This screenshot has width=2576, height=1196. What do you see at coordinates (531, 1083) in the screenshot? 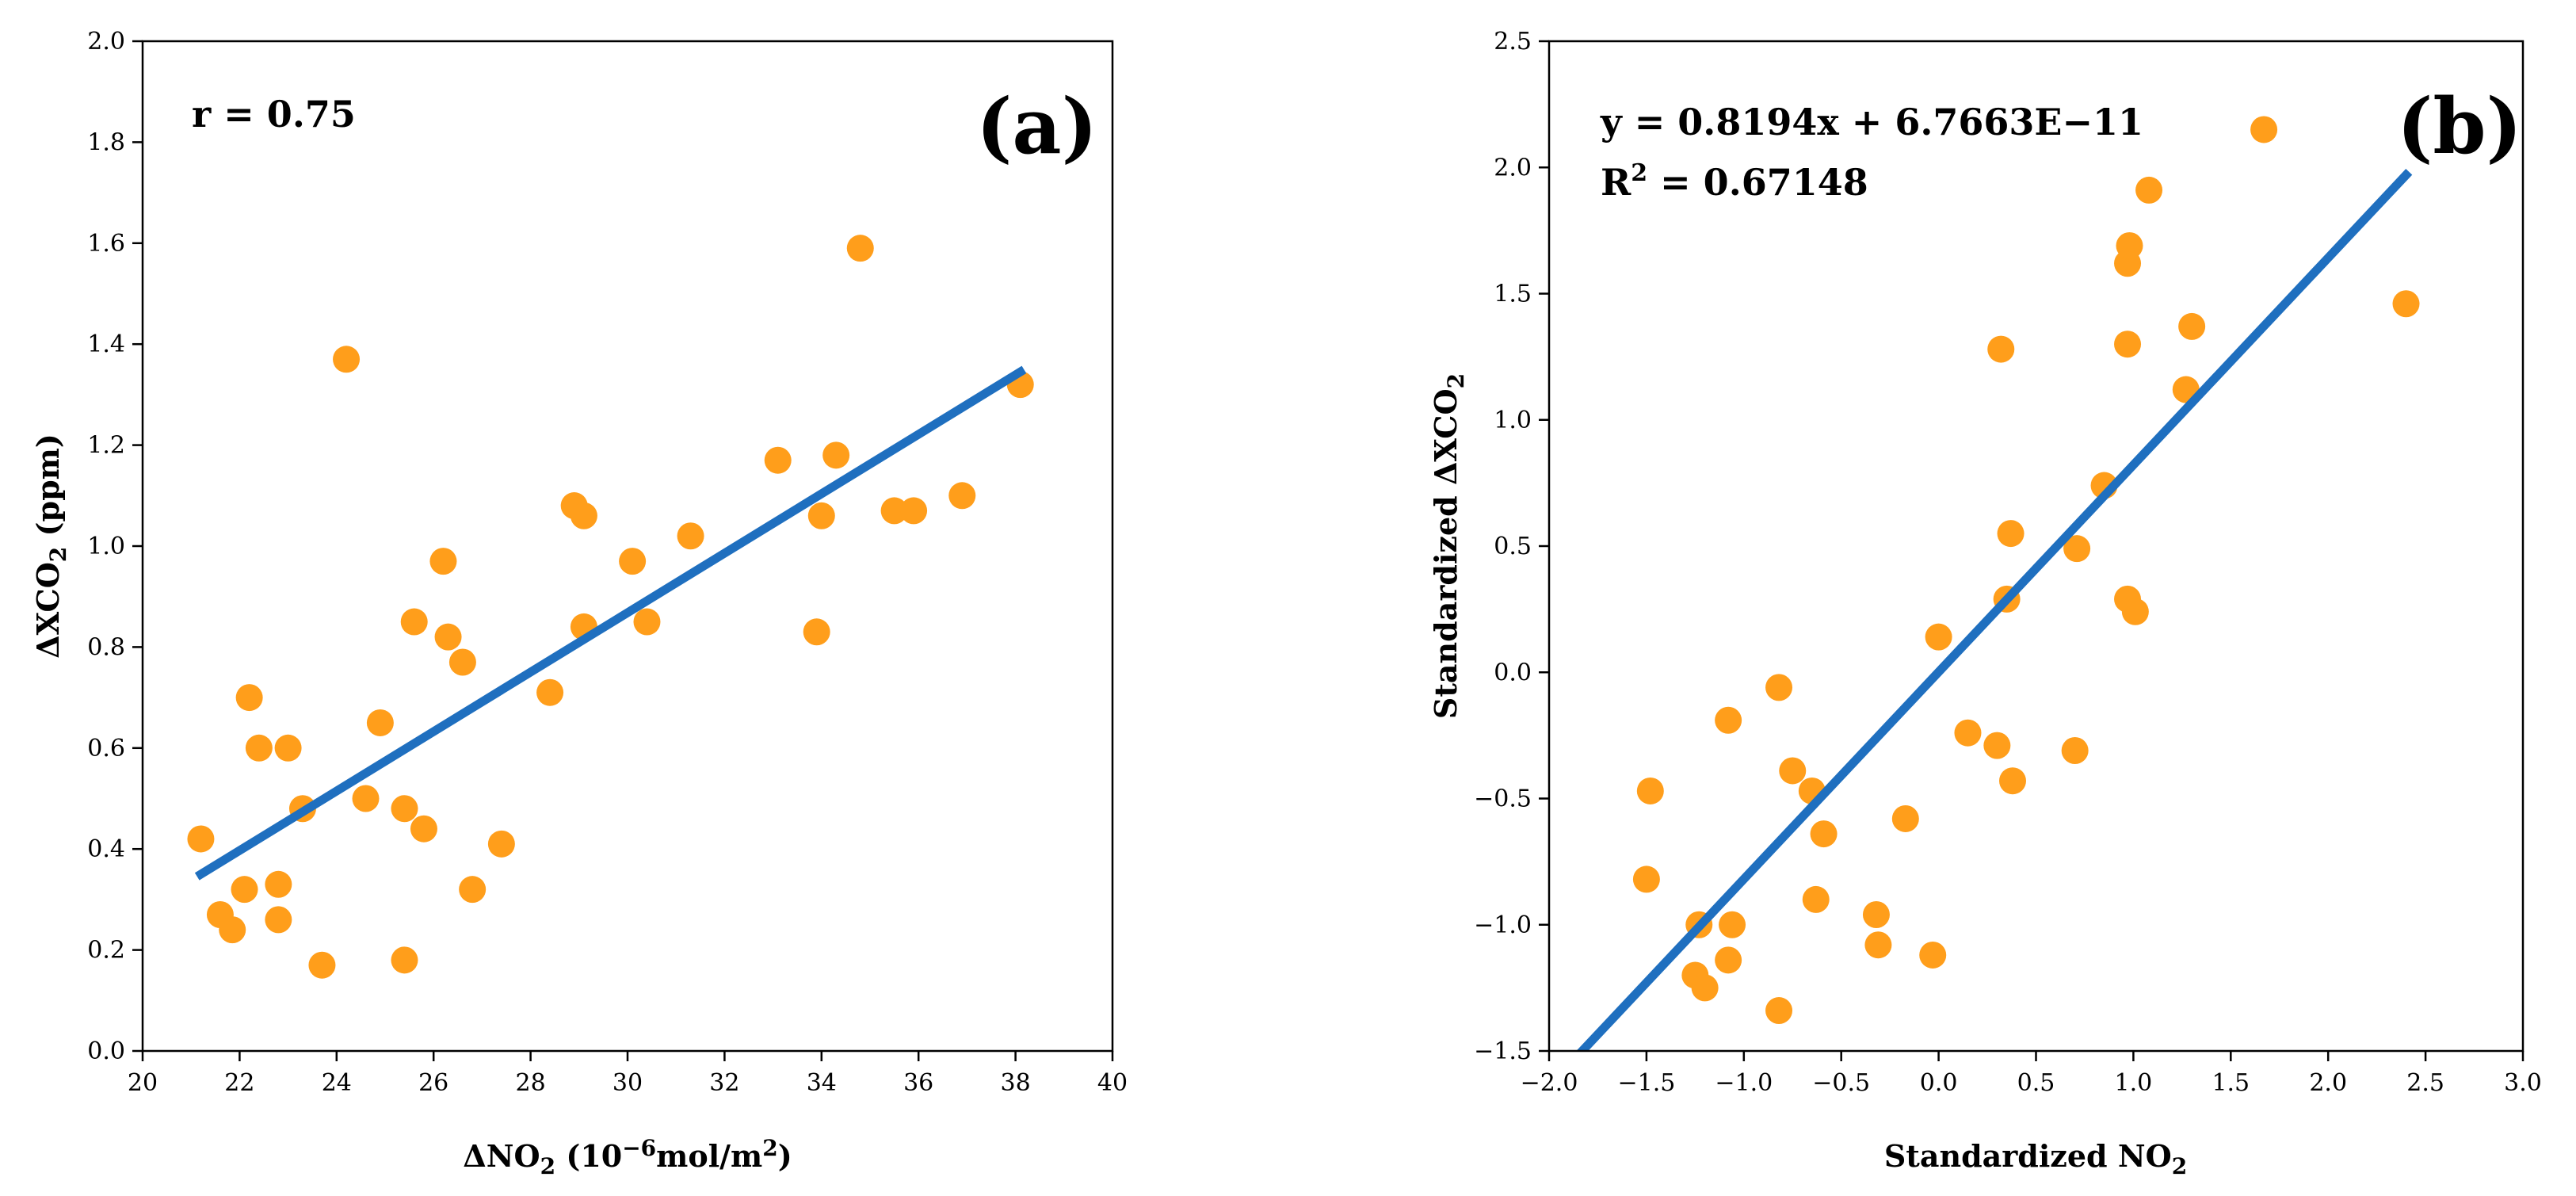
I see `x-tick-label: 28` at bounding box center [531, 1083].